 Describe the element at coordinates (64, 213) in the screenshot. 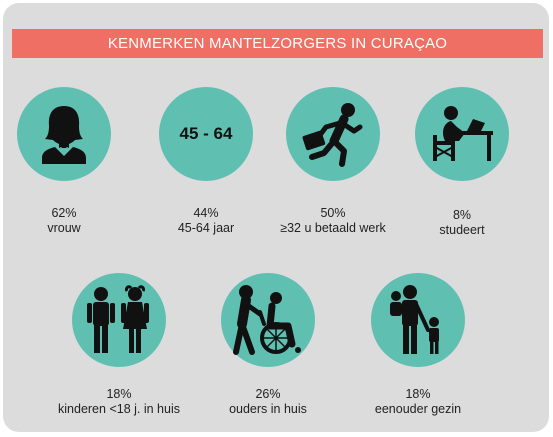

I see `stat-percent: 62%` at that location.